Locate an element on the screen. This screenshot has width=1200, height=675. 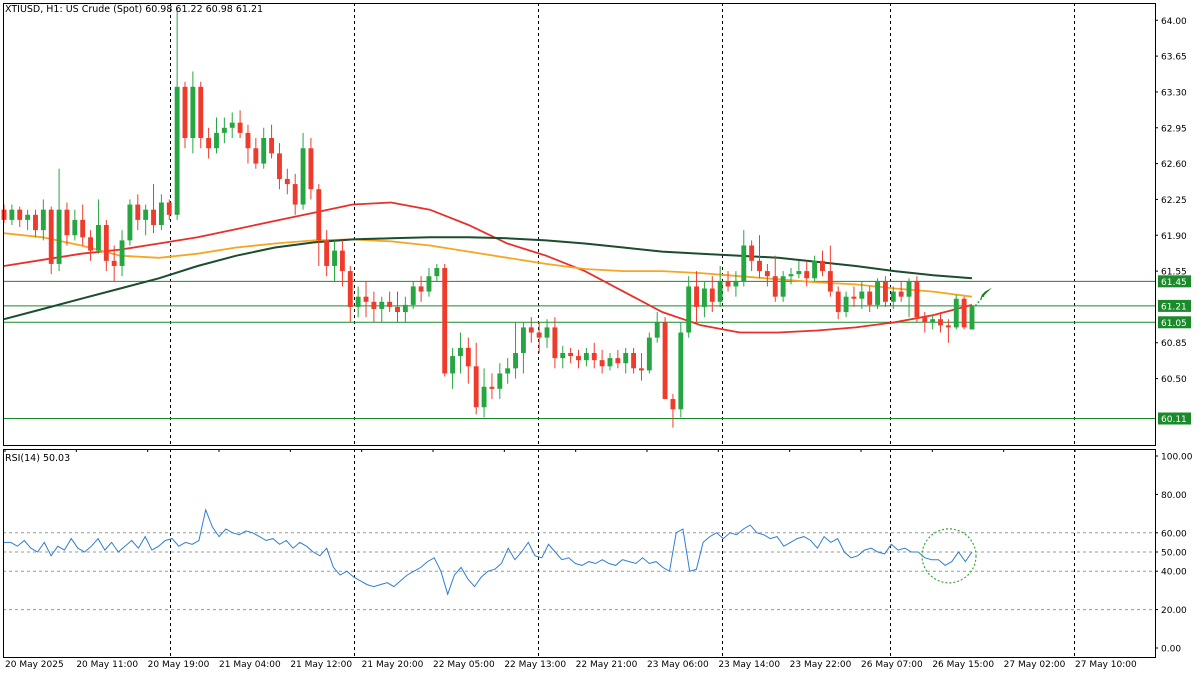
rsi-highlight-circle is located at coordinates (949, 556).